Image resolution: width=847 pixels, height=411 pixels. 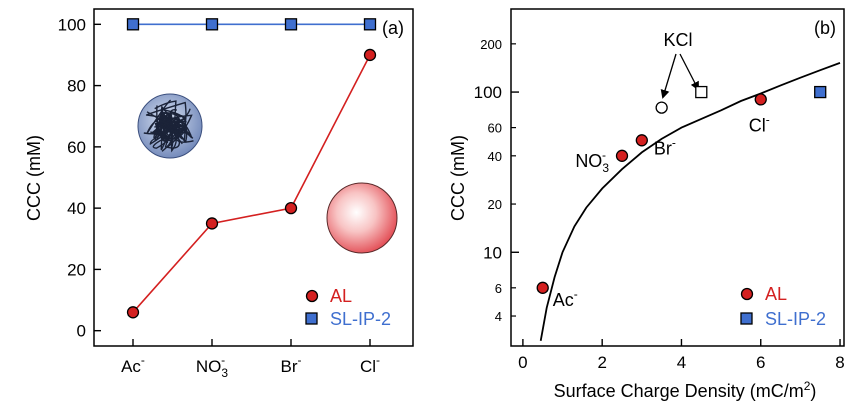 I want to click on y-minor-tick-label: 40, so click(x=495, y=156).